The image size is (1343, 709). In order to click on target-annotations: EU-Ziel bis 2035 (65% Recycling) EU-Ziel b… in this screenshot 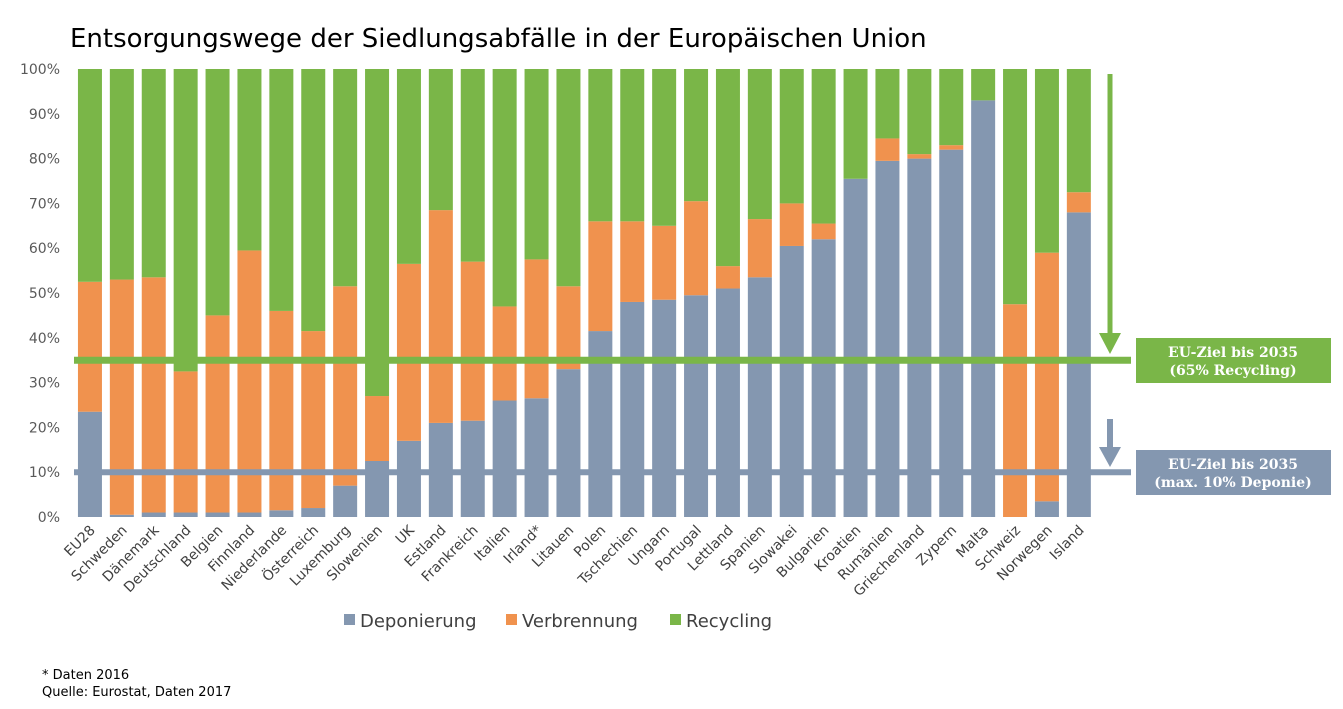, I will do `click(1215, 284)`.